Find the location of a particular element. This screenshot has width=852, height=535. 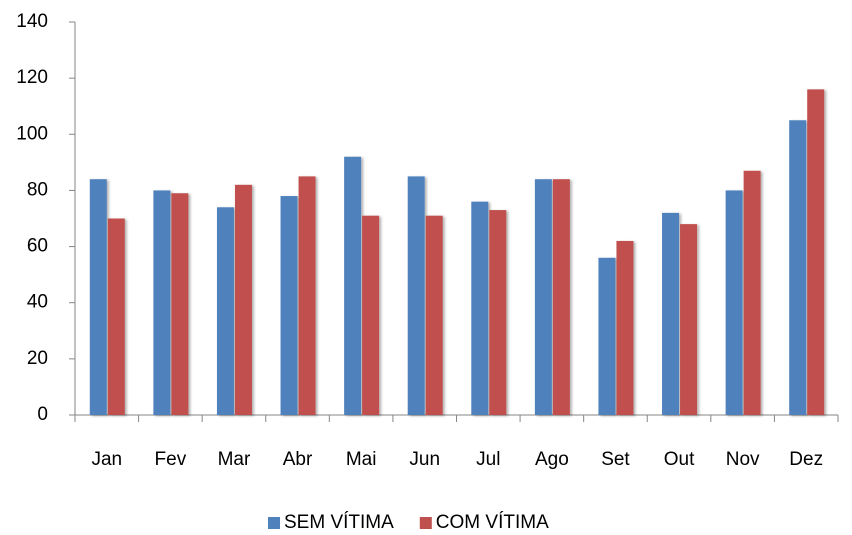

y-tick-label: 0 is located at coordinates (42, 414).